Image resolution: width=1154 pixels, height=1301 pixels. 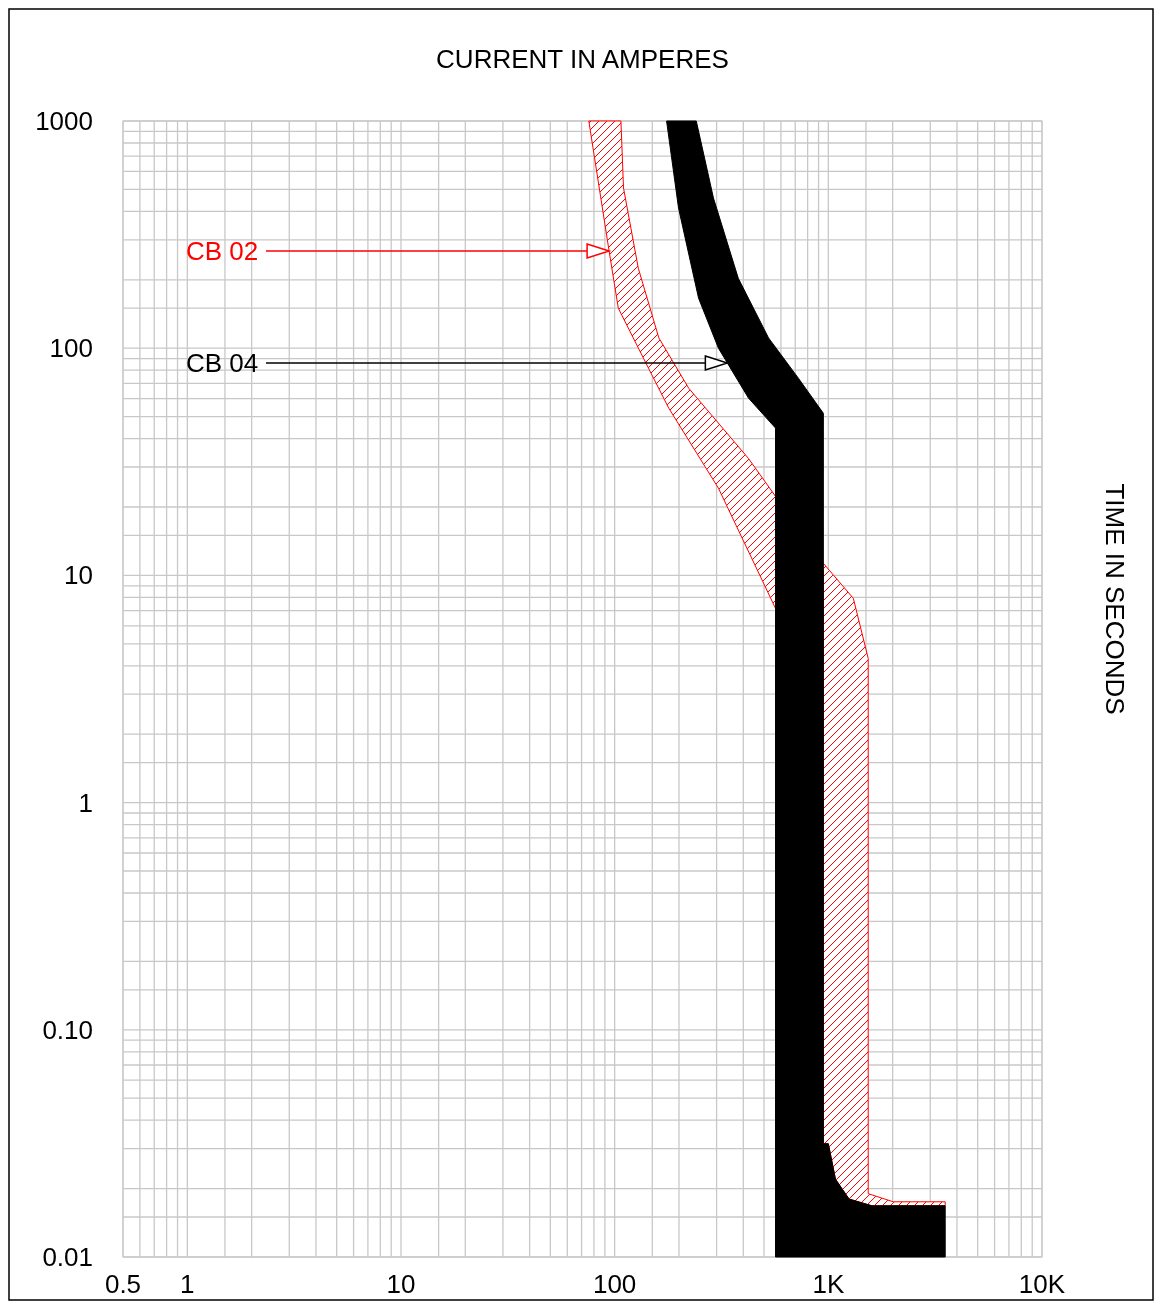 I want to click on y-tick-label: 0.01, so click(x=67, y=1257).